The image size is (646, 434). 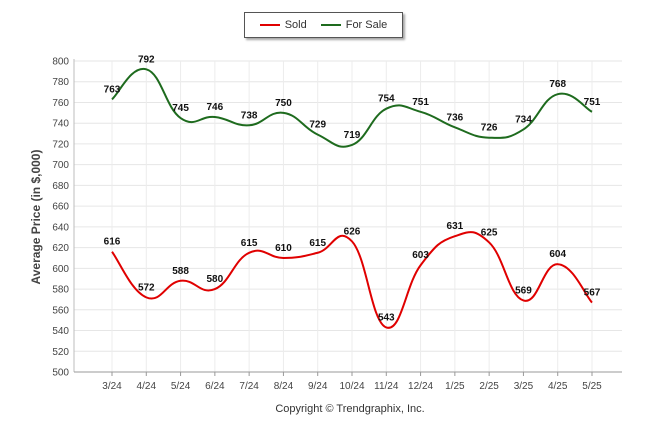 I want to click on y-tick-label: 500, so click(x=60, y=373).